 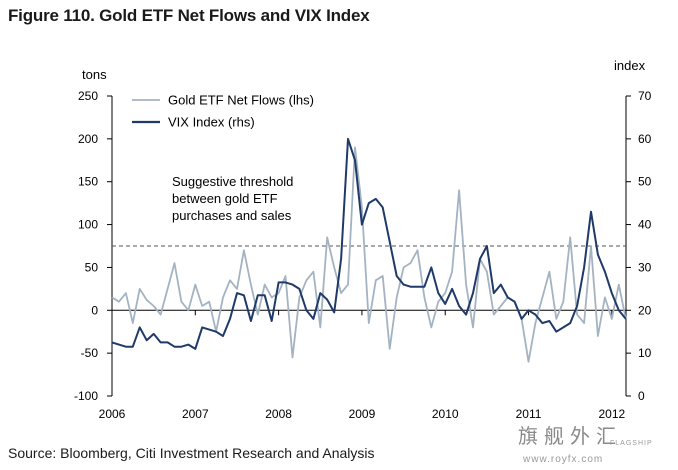 I want to click on y-axis-label-right: index, so click(x=630, y=65).